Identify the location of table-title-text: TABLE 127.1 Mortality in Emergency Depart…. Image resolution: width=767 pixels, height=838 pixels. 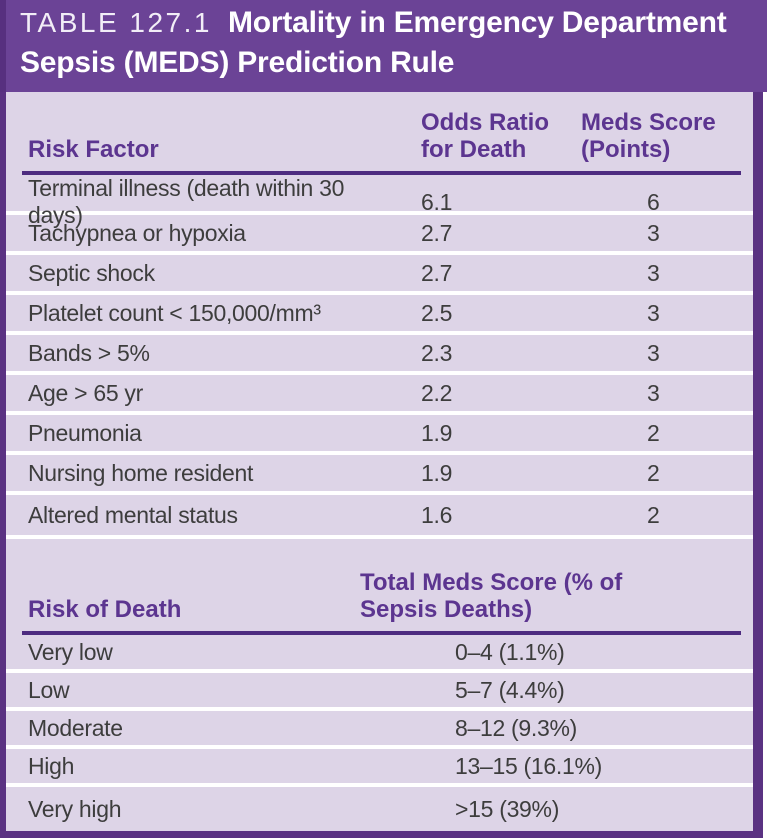
(376, 45).